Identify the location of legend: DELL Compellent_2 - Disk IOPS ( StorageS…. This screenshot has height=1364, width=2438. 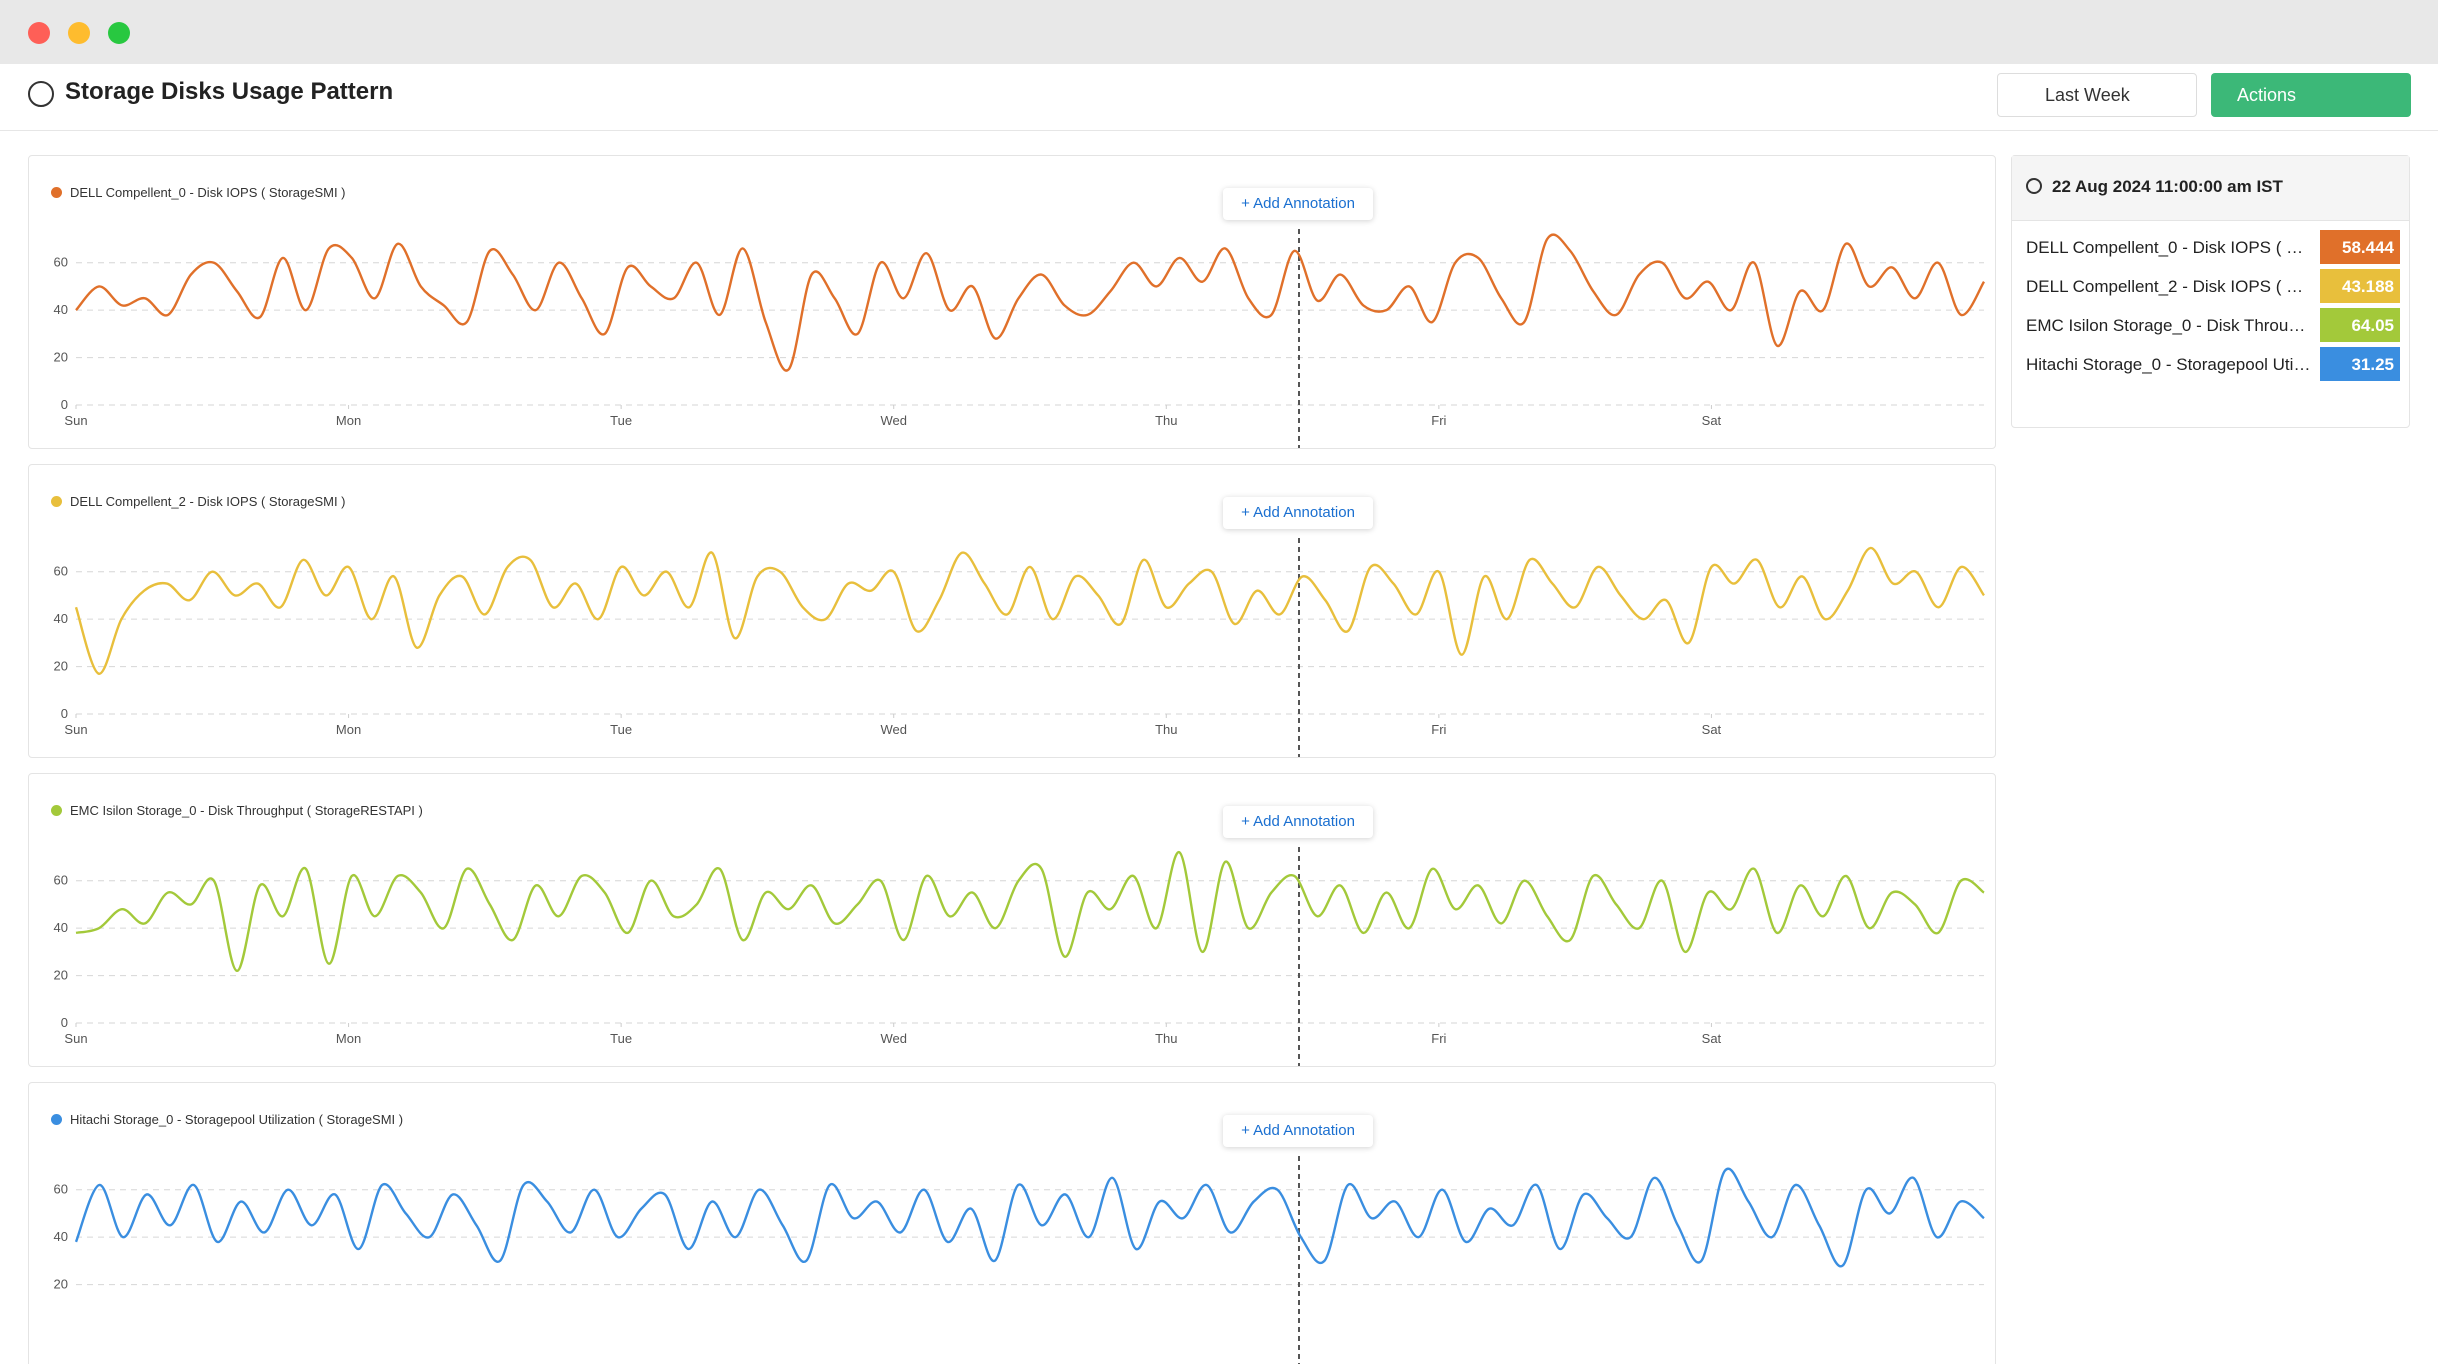
(198, 501).